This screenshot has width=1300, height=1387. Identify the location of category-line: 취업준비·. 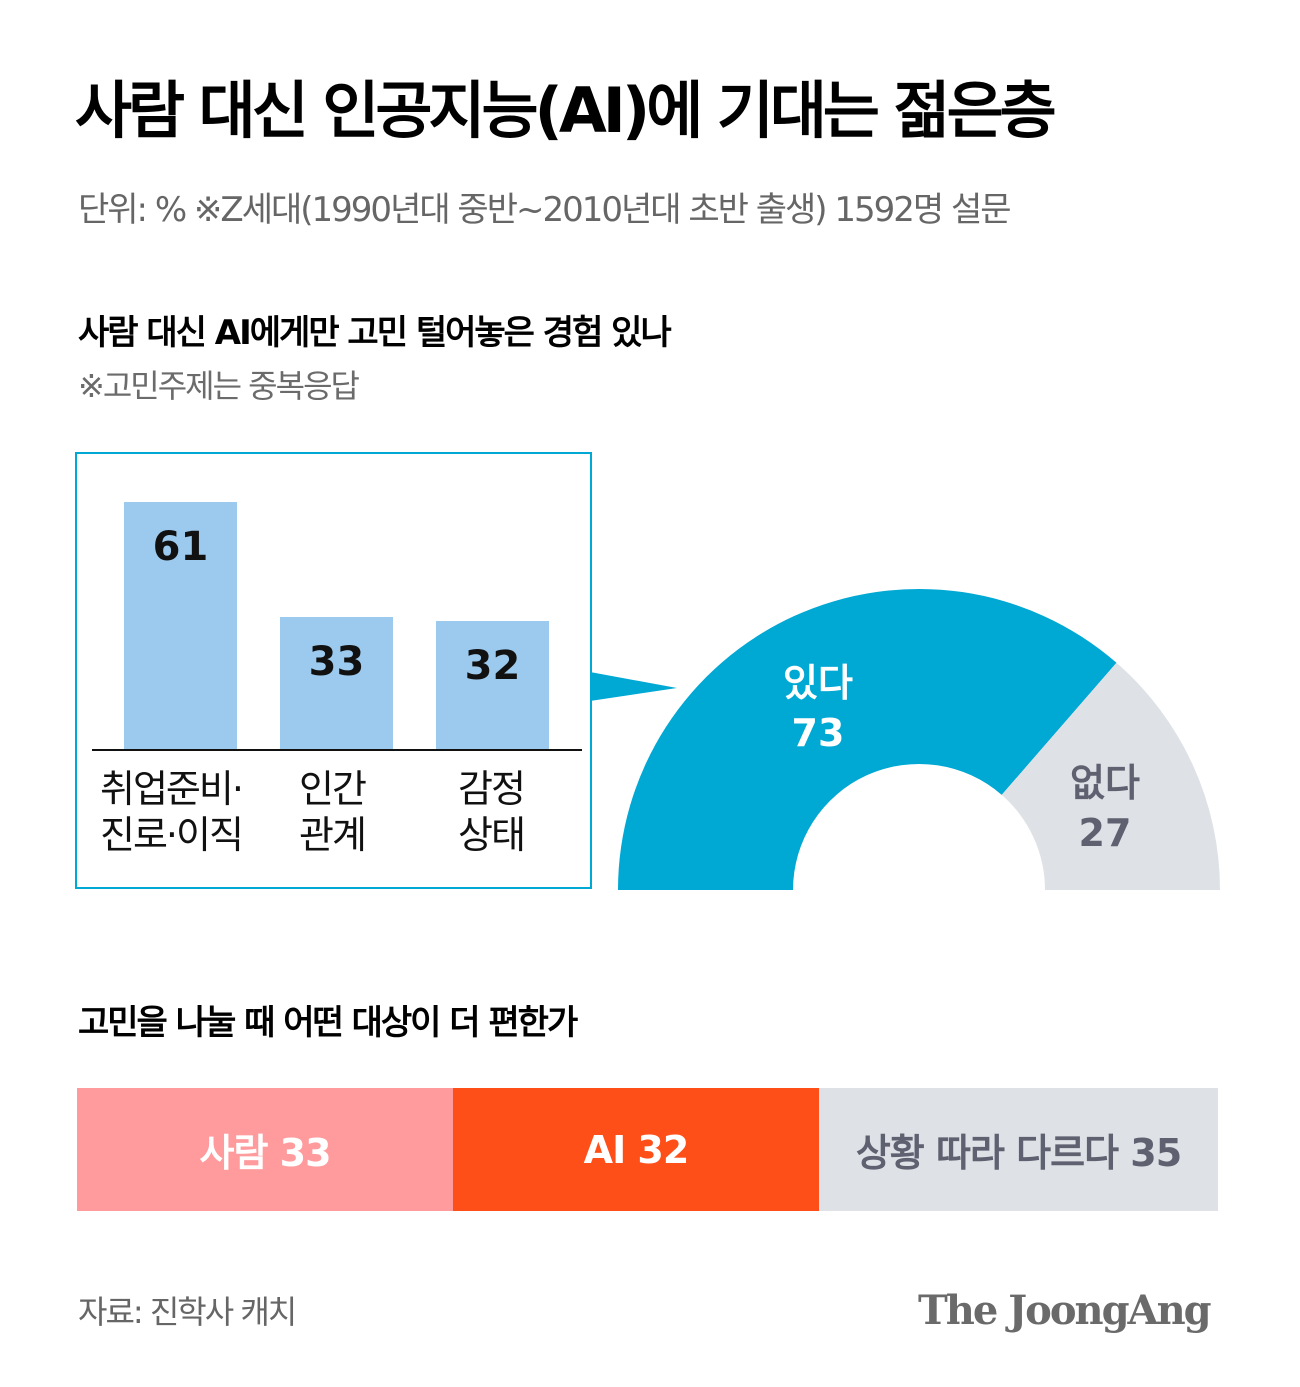
(172, 789).